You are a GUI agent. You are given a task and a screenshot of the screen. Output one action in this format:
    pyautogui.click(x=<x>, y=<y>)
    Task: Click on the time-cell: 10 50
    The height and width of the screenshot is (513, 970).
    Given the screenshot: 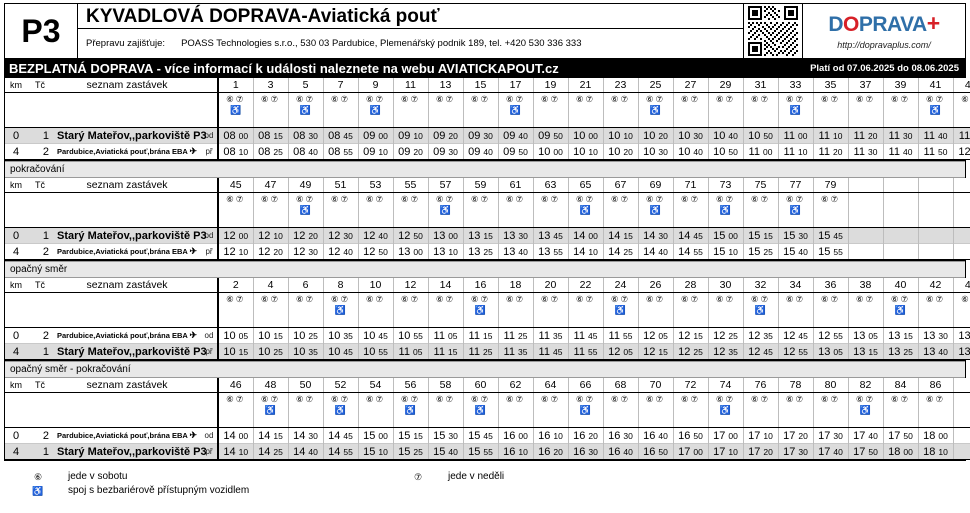 What is the action you would take?
    pyautogui.click(x=725, y=151)
    